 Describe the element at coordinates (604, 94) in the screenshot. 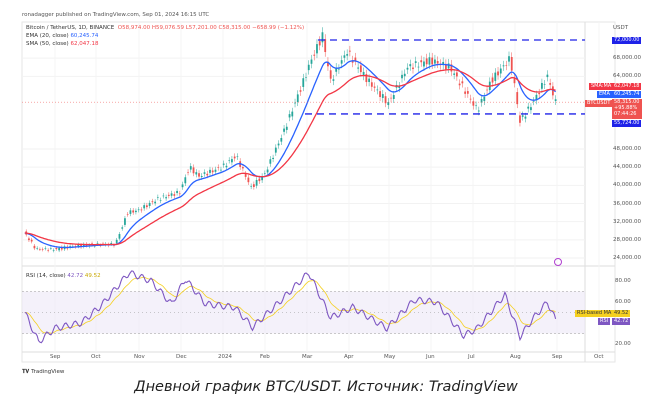

I see `ema-name-tag: EMA` at that location.